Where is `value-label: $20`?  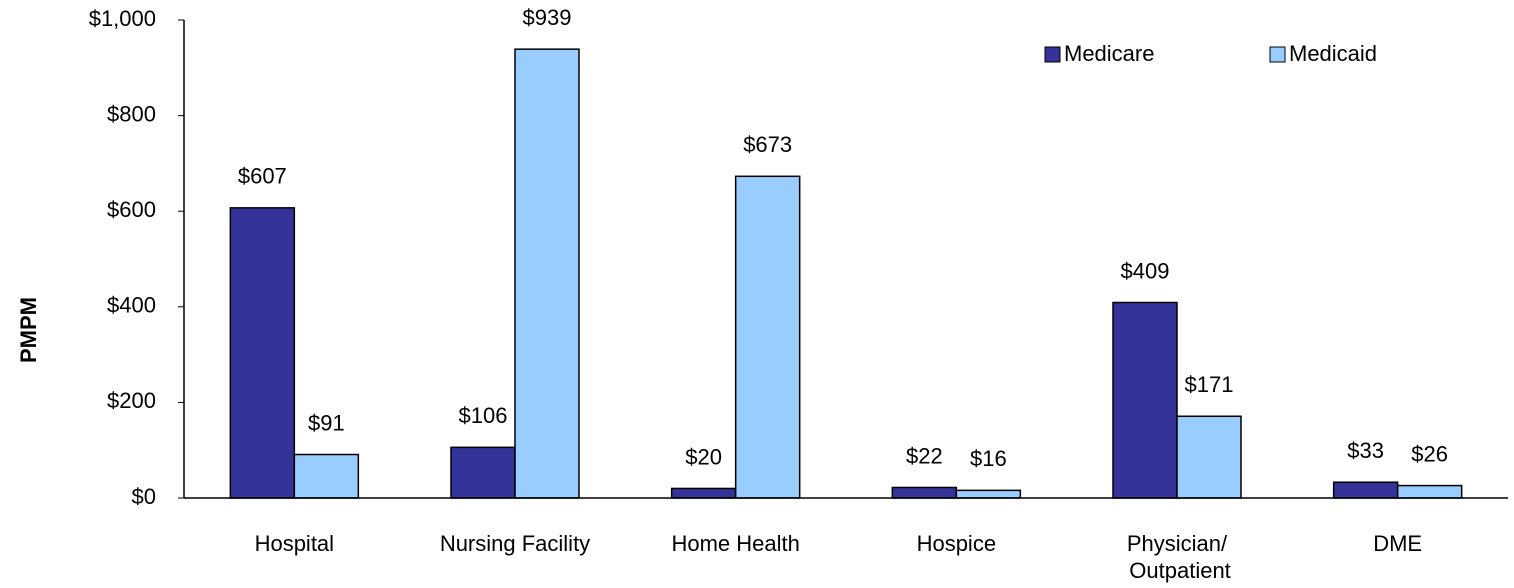
value-label: $20 is located at coordinates (703, 456).